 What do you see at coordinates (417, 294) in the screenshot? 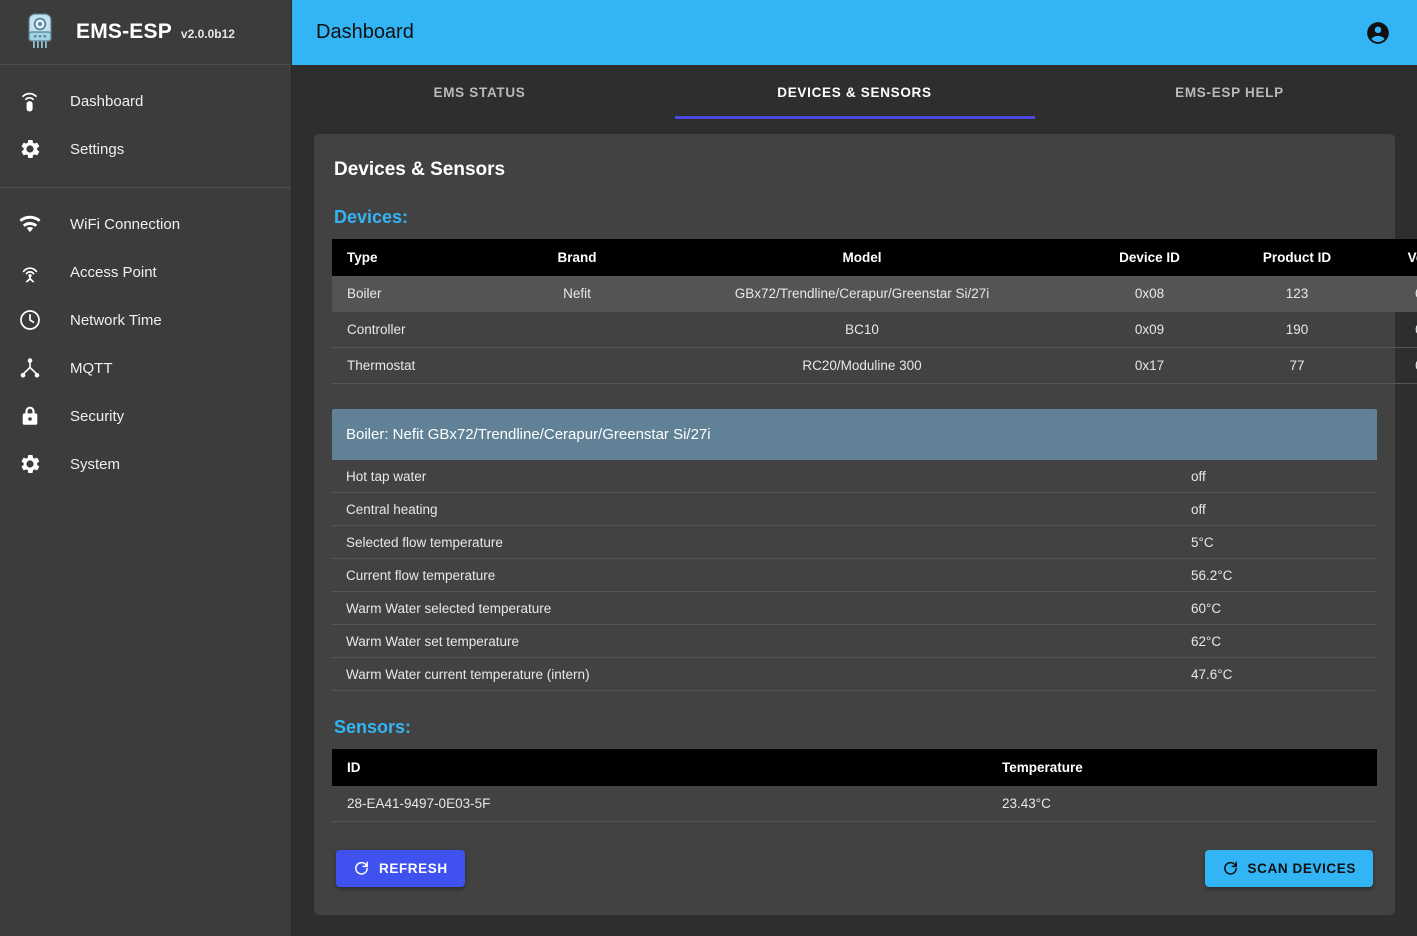
I see `cell-type: Boiler` at bounding box center [417, 294].